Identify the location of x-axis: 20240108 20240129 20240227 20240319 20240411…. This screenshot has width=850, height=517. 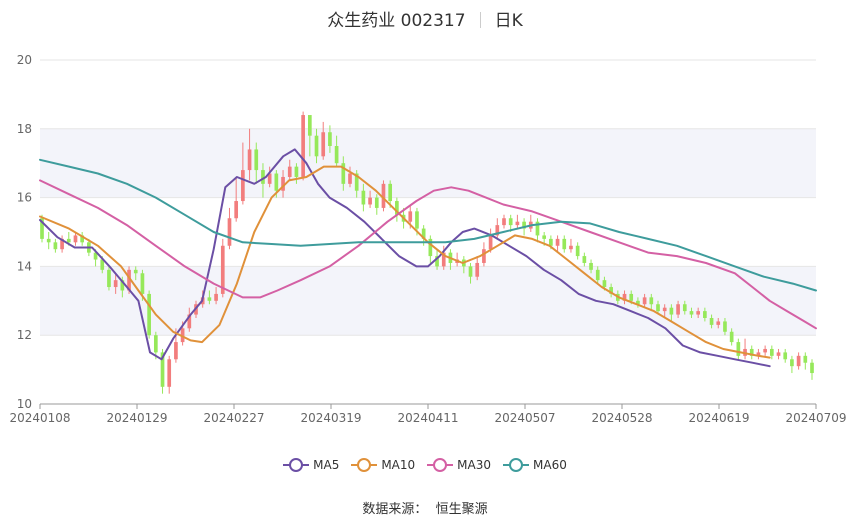
(428, 414).